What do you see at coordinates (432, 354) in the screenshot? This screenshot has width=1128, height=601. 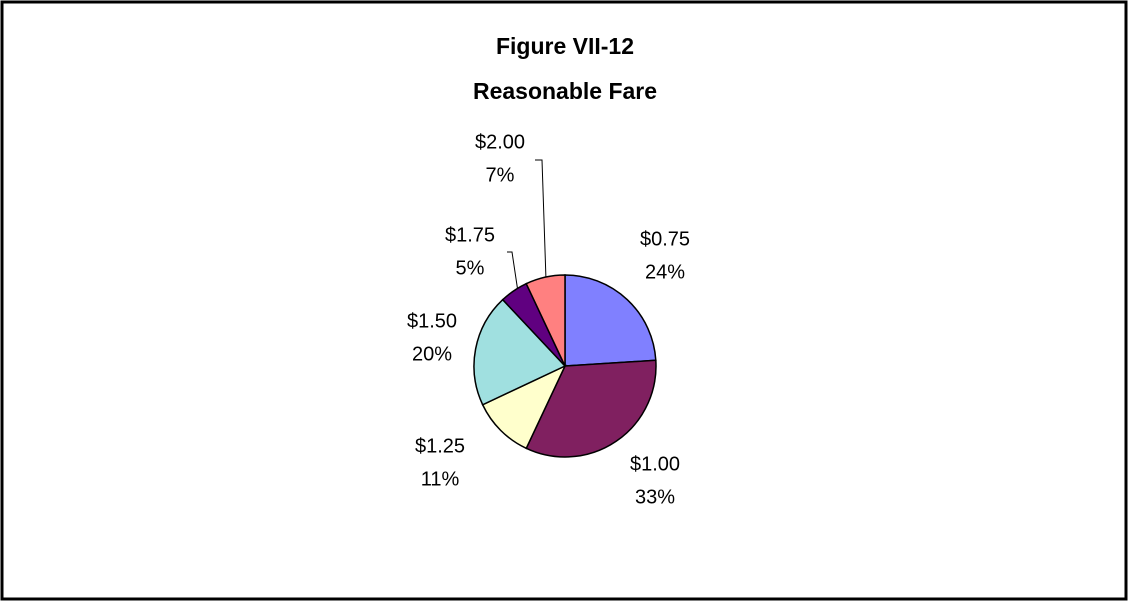 I see `slice-value-label: 20%` at bounding box center [432, 354].